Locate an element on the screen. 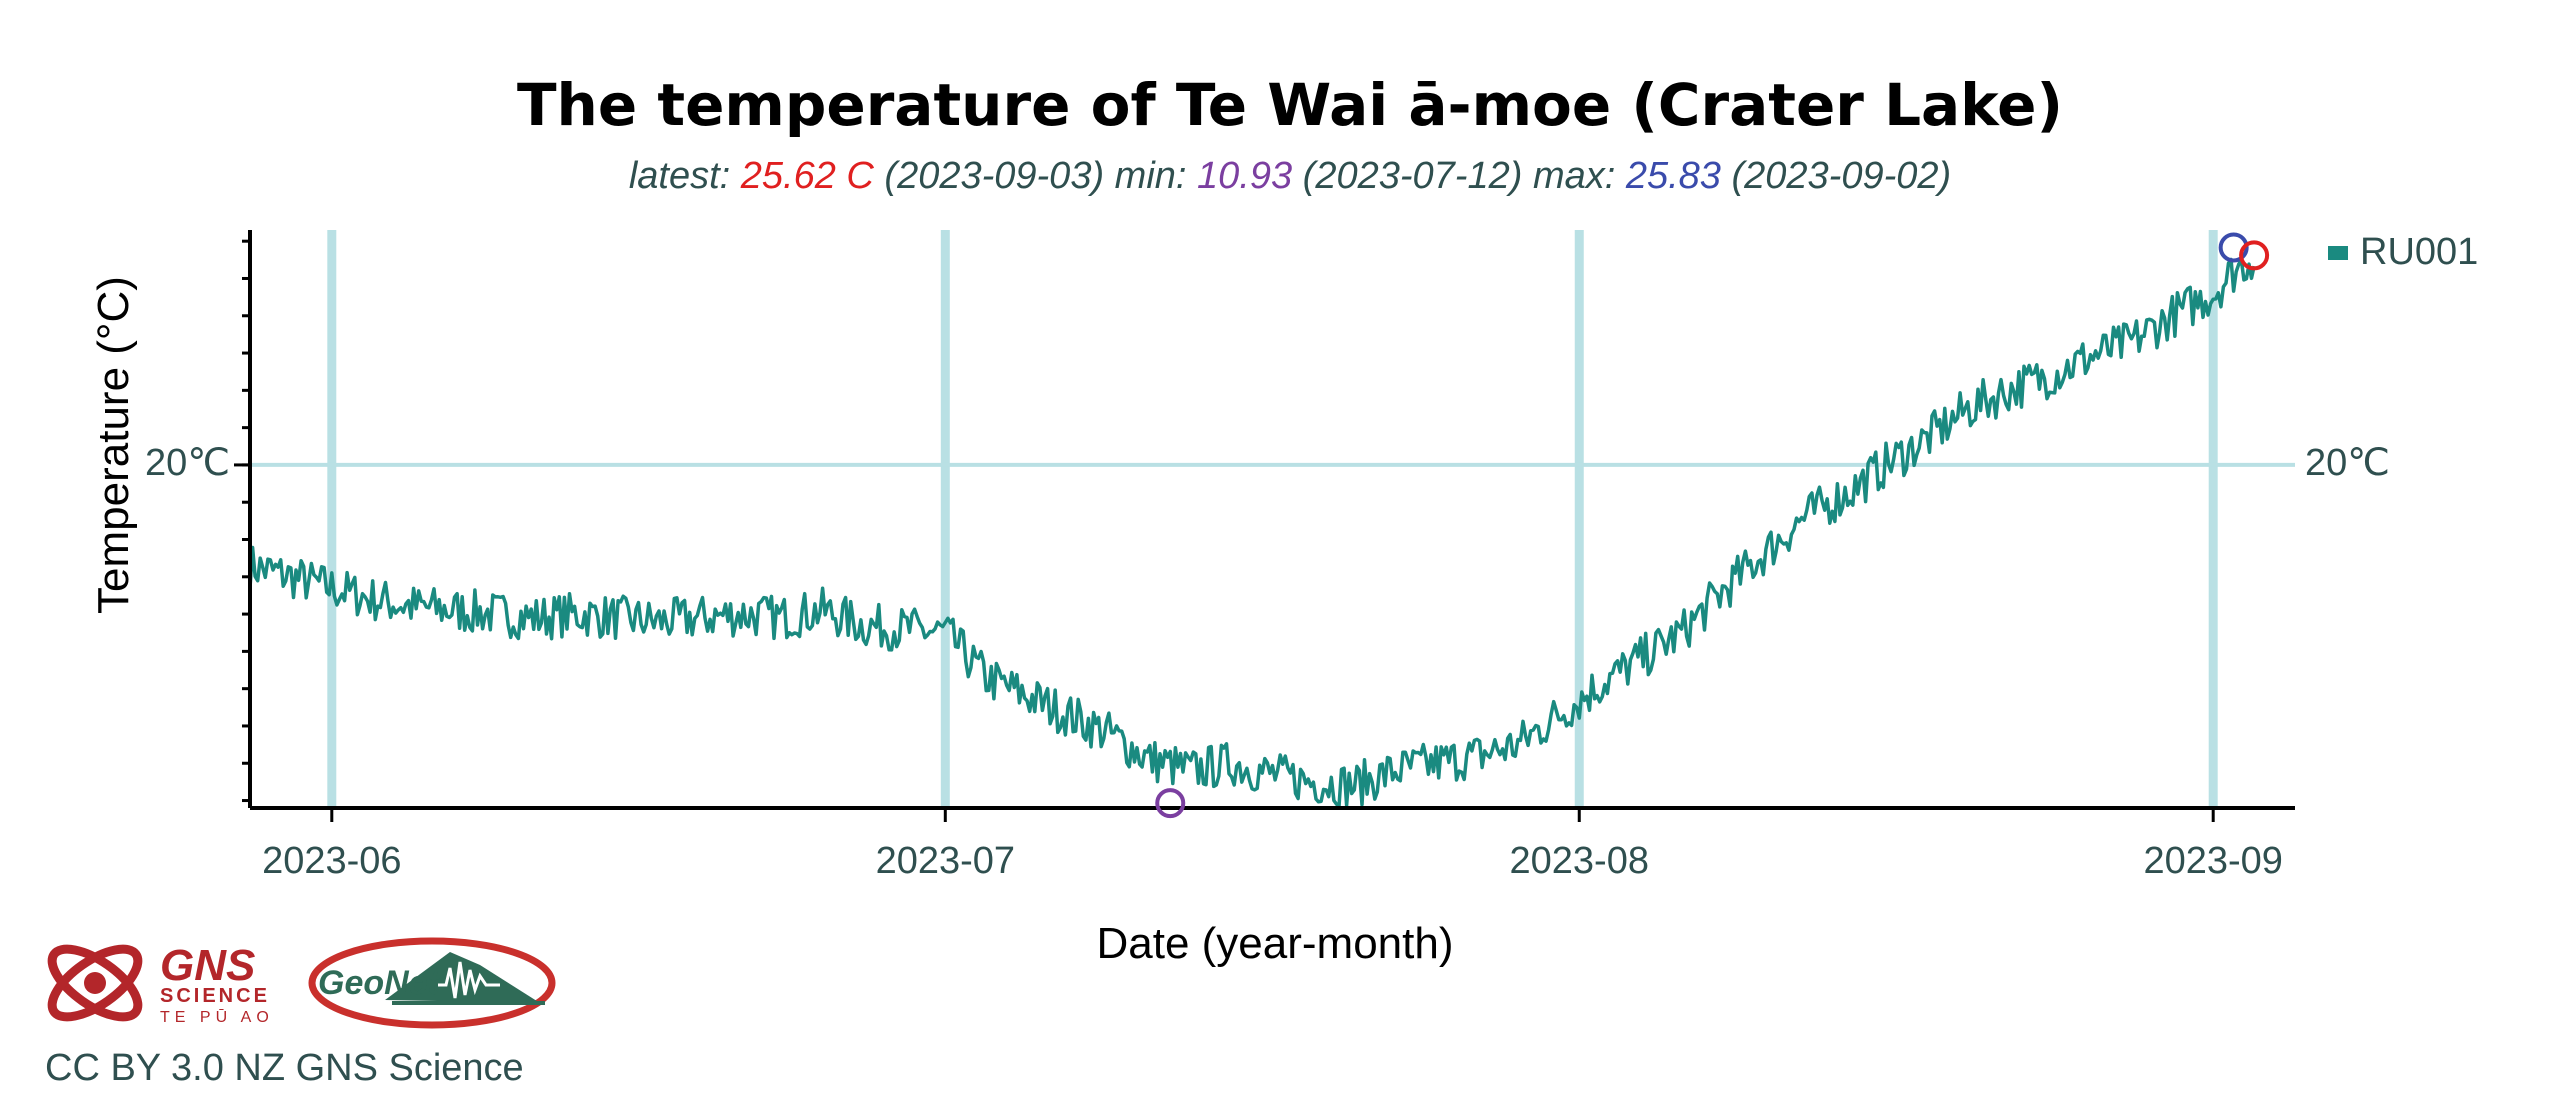 The image size is (2550, 1101). legend-label-ru001: RU001 is located at coordinates (2419, 252).